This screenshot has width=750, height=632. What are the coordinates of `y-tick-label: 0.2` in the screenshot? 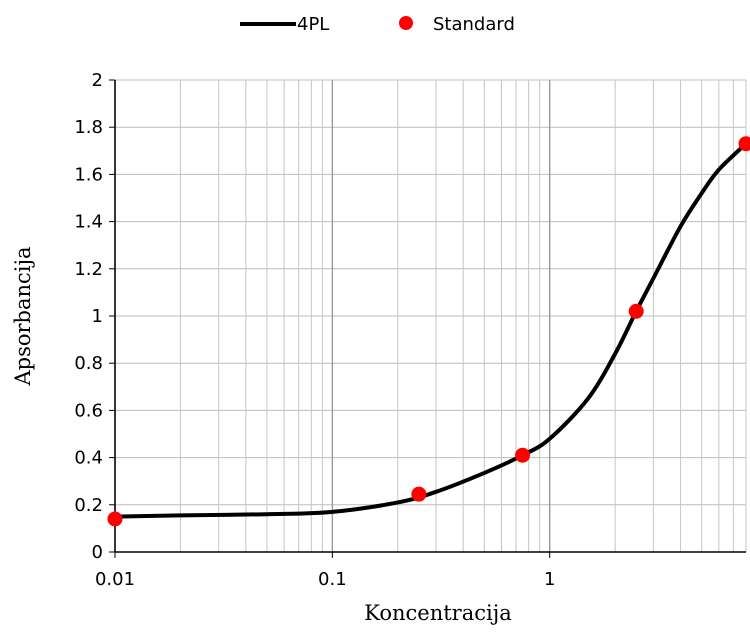 It's located at (88, 505).